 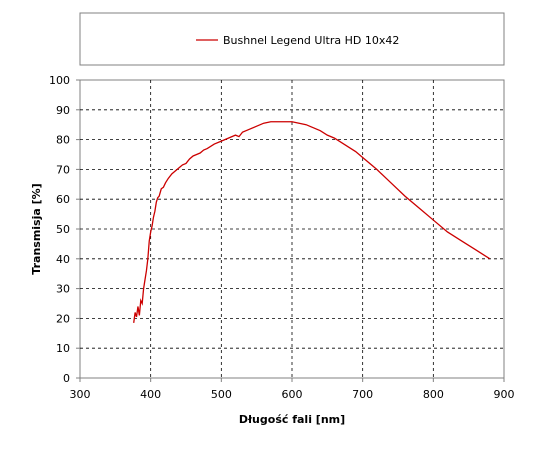 I want to click on x-tick-label: 400, so click(x=150, y=394).